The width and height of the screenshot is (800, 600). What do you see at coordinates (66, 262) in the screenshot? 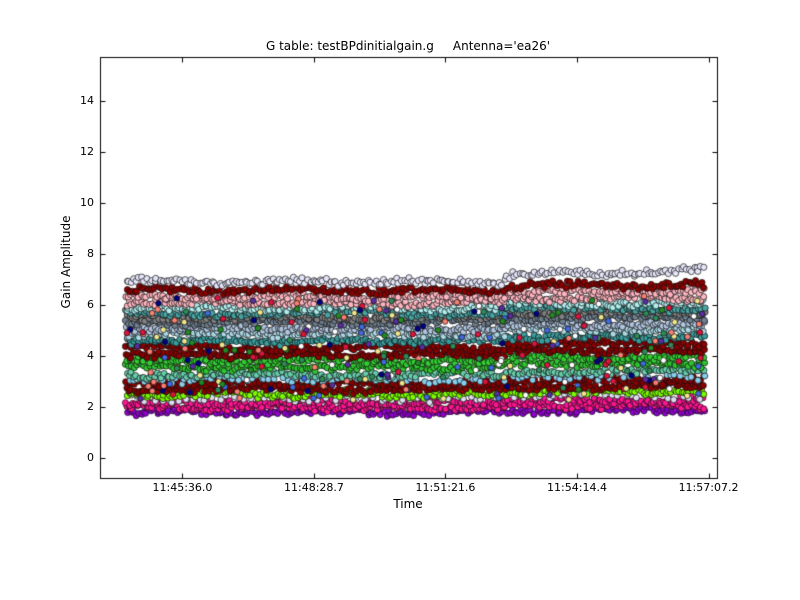
I see `y-axis-label: Gain Amplitude` at bounding box center [66, 262].